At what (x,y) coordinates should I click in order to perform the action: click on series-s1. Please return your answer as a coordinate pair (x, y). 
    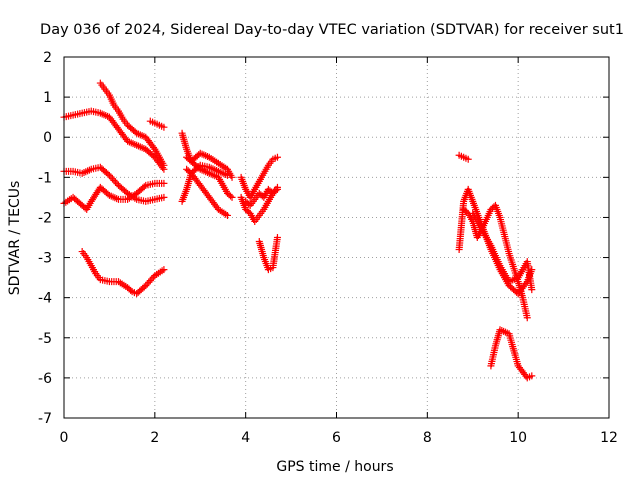
    Looking at the image, I should click on (114, 140).